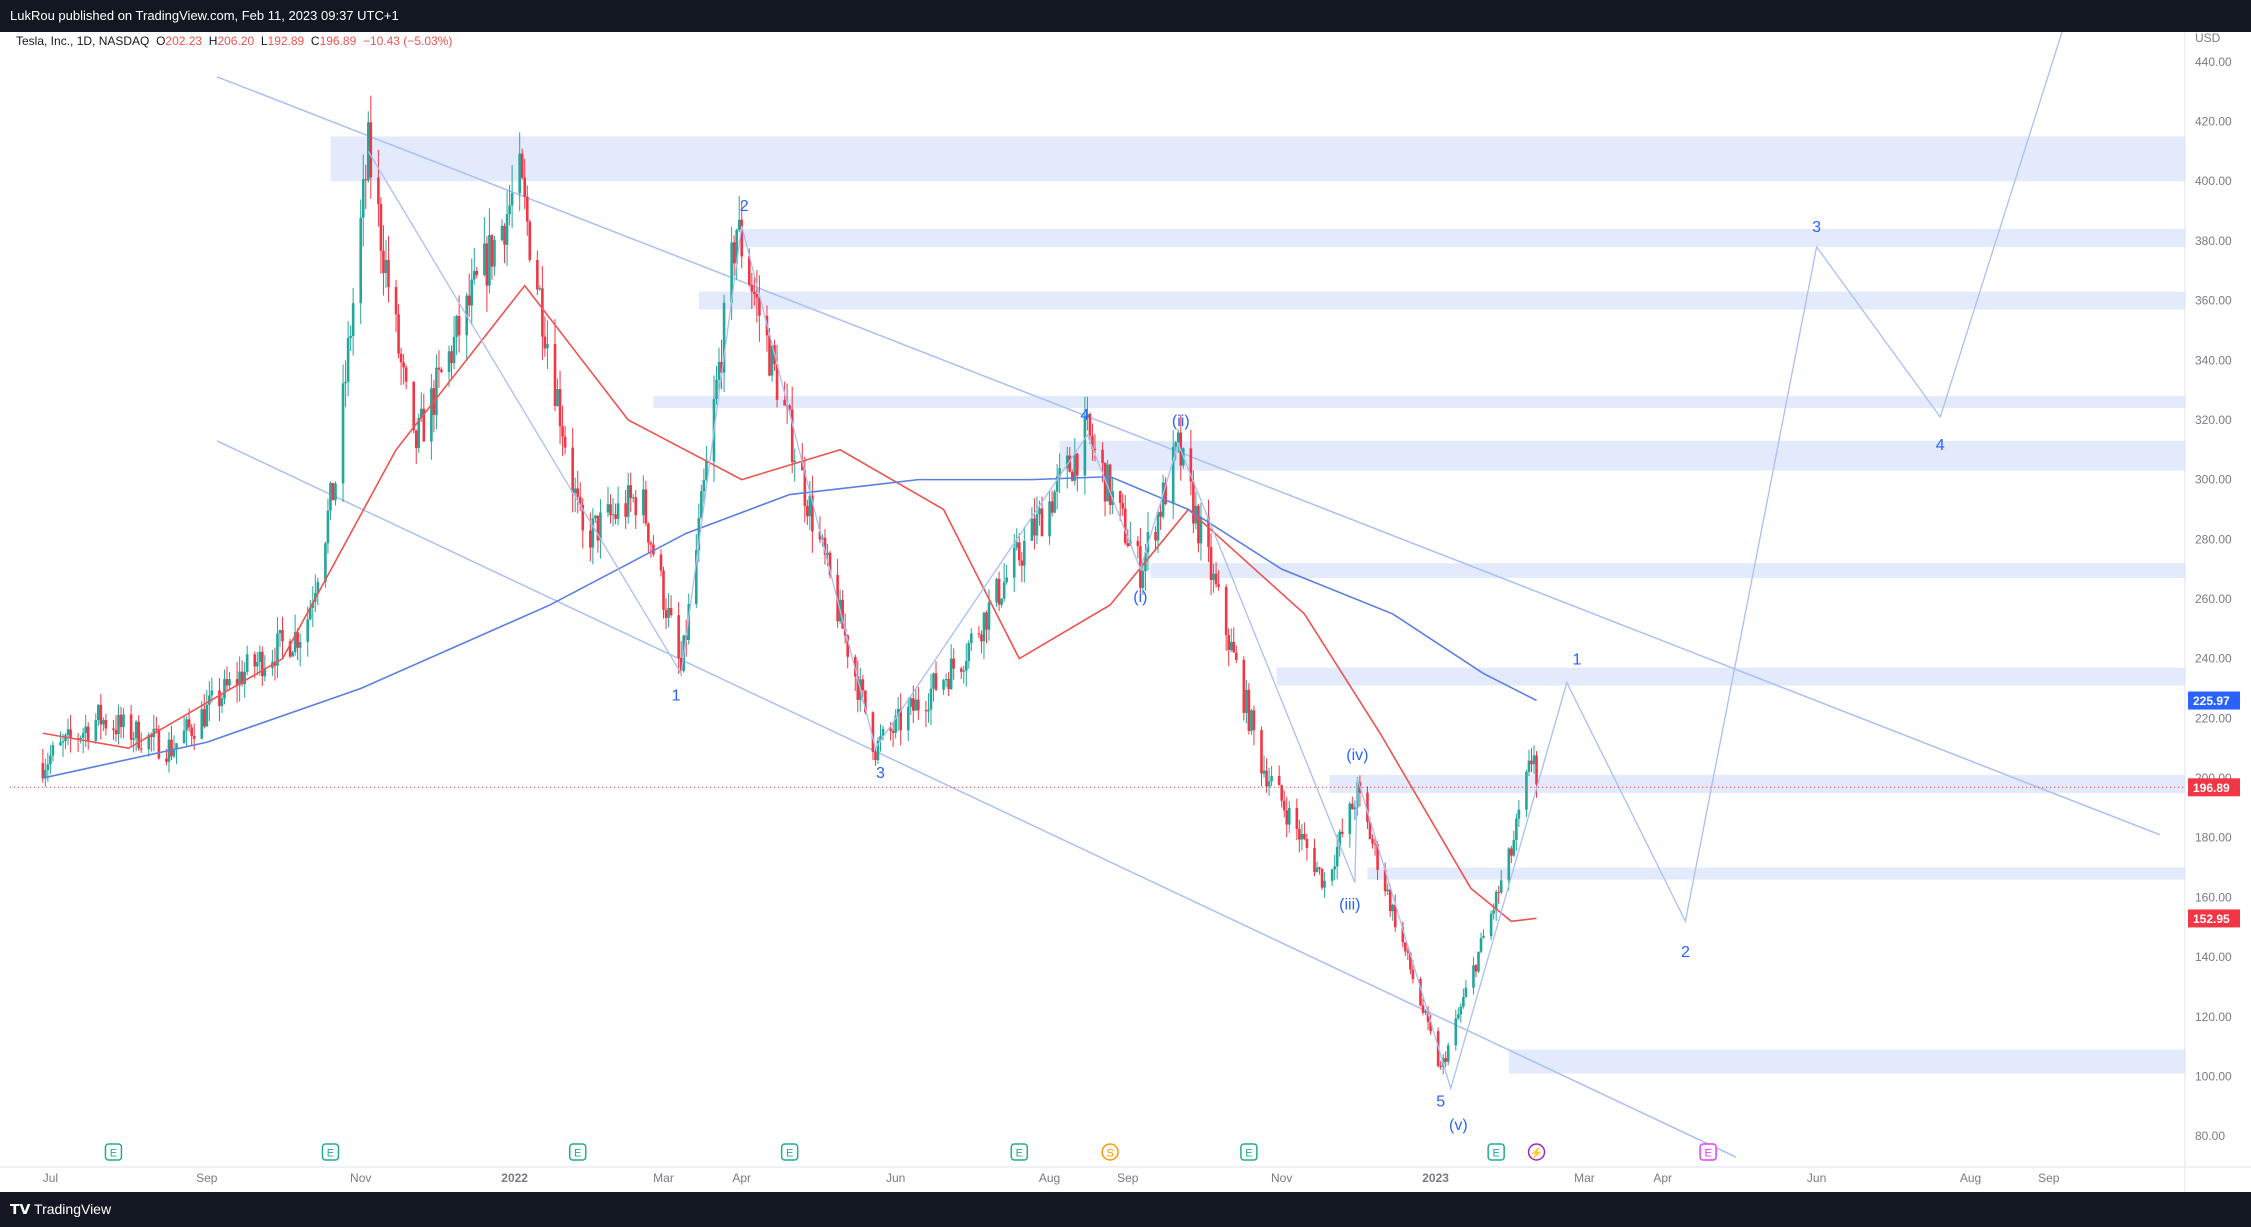 The width and height of the screenshot is (2251, 1227). I want to click on price-badge-label: 196.89, so click(2211, 788).